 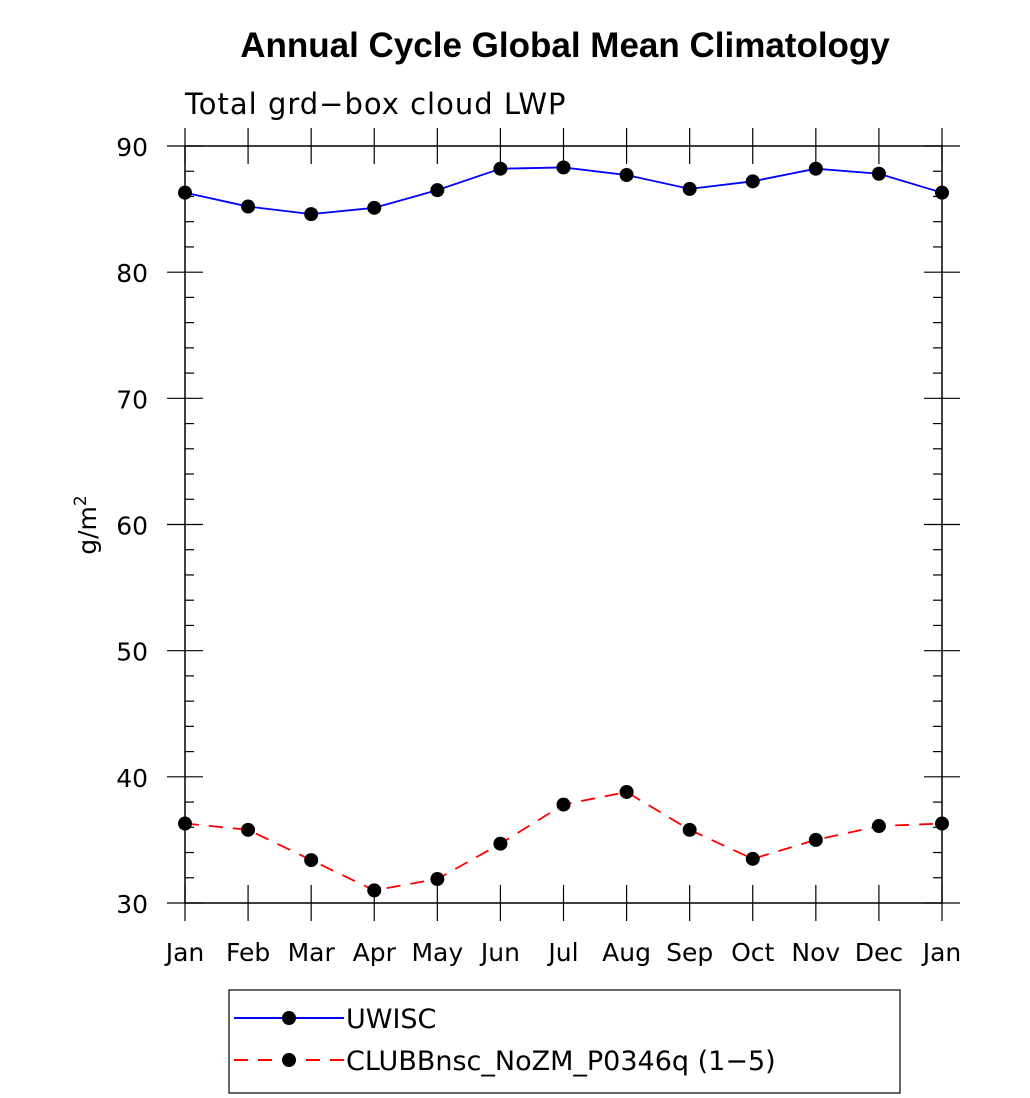 What do you see at coordinates (375, 104) in the screenshot?
I see `chart-subtitle: Total grd−box cloud LWP` at bounding box center [375, 104].